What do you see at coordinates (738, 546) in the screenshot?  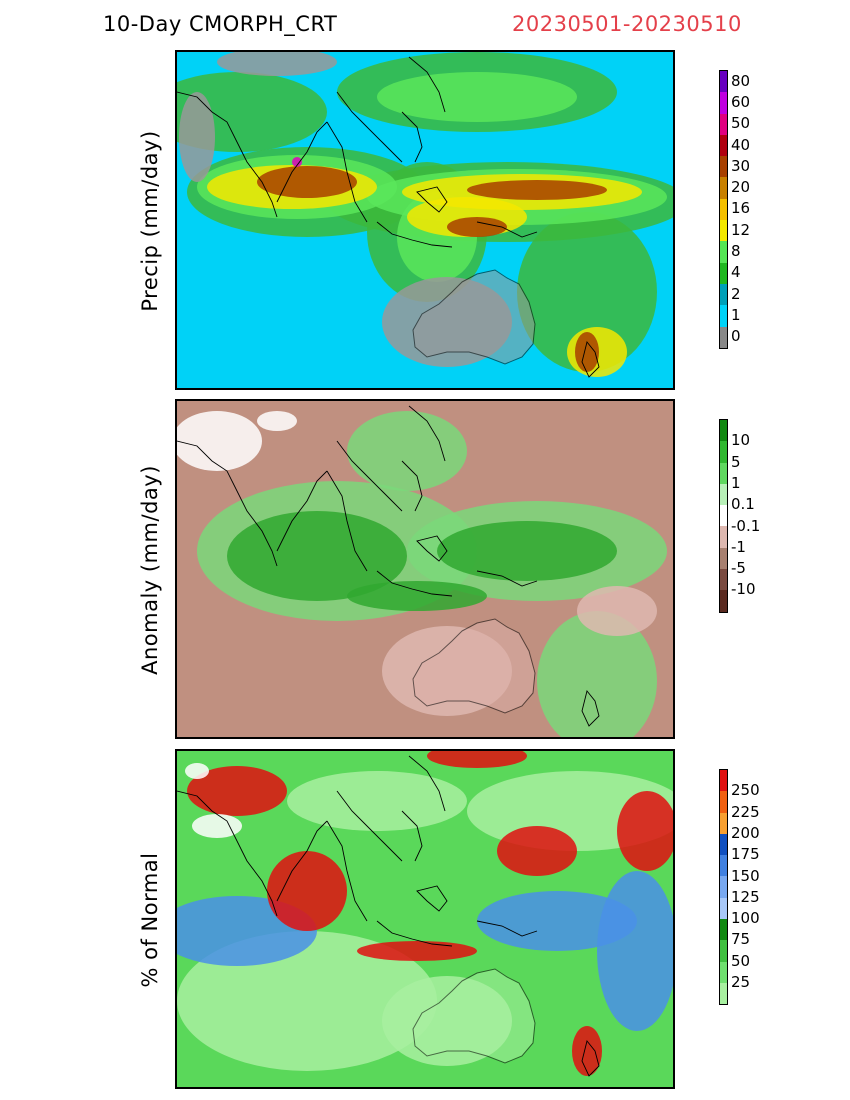 I see `colorbar-label: -1` at bounding box center [738, 546].